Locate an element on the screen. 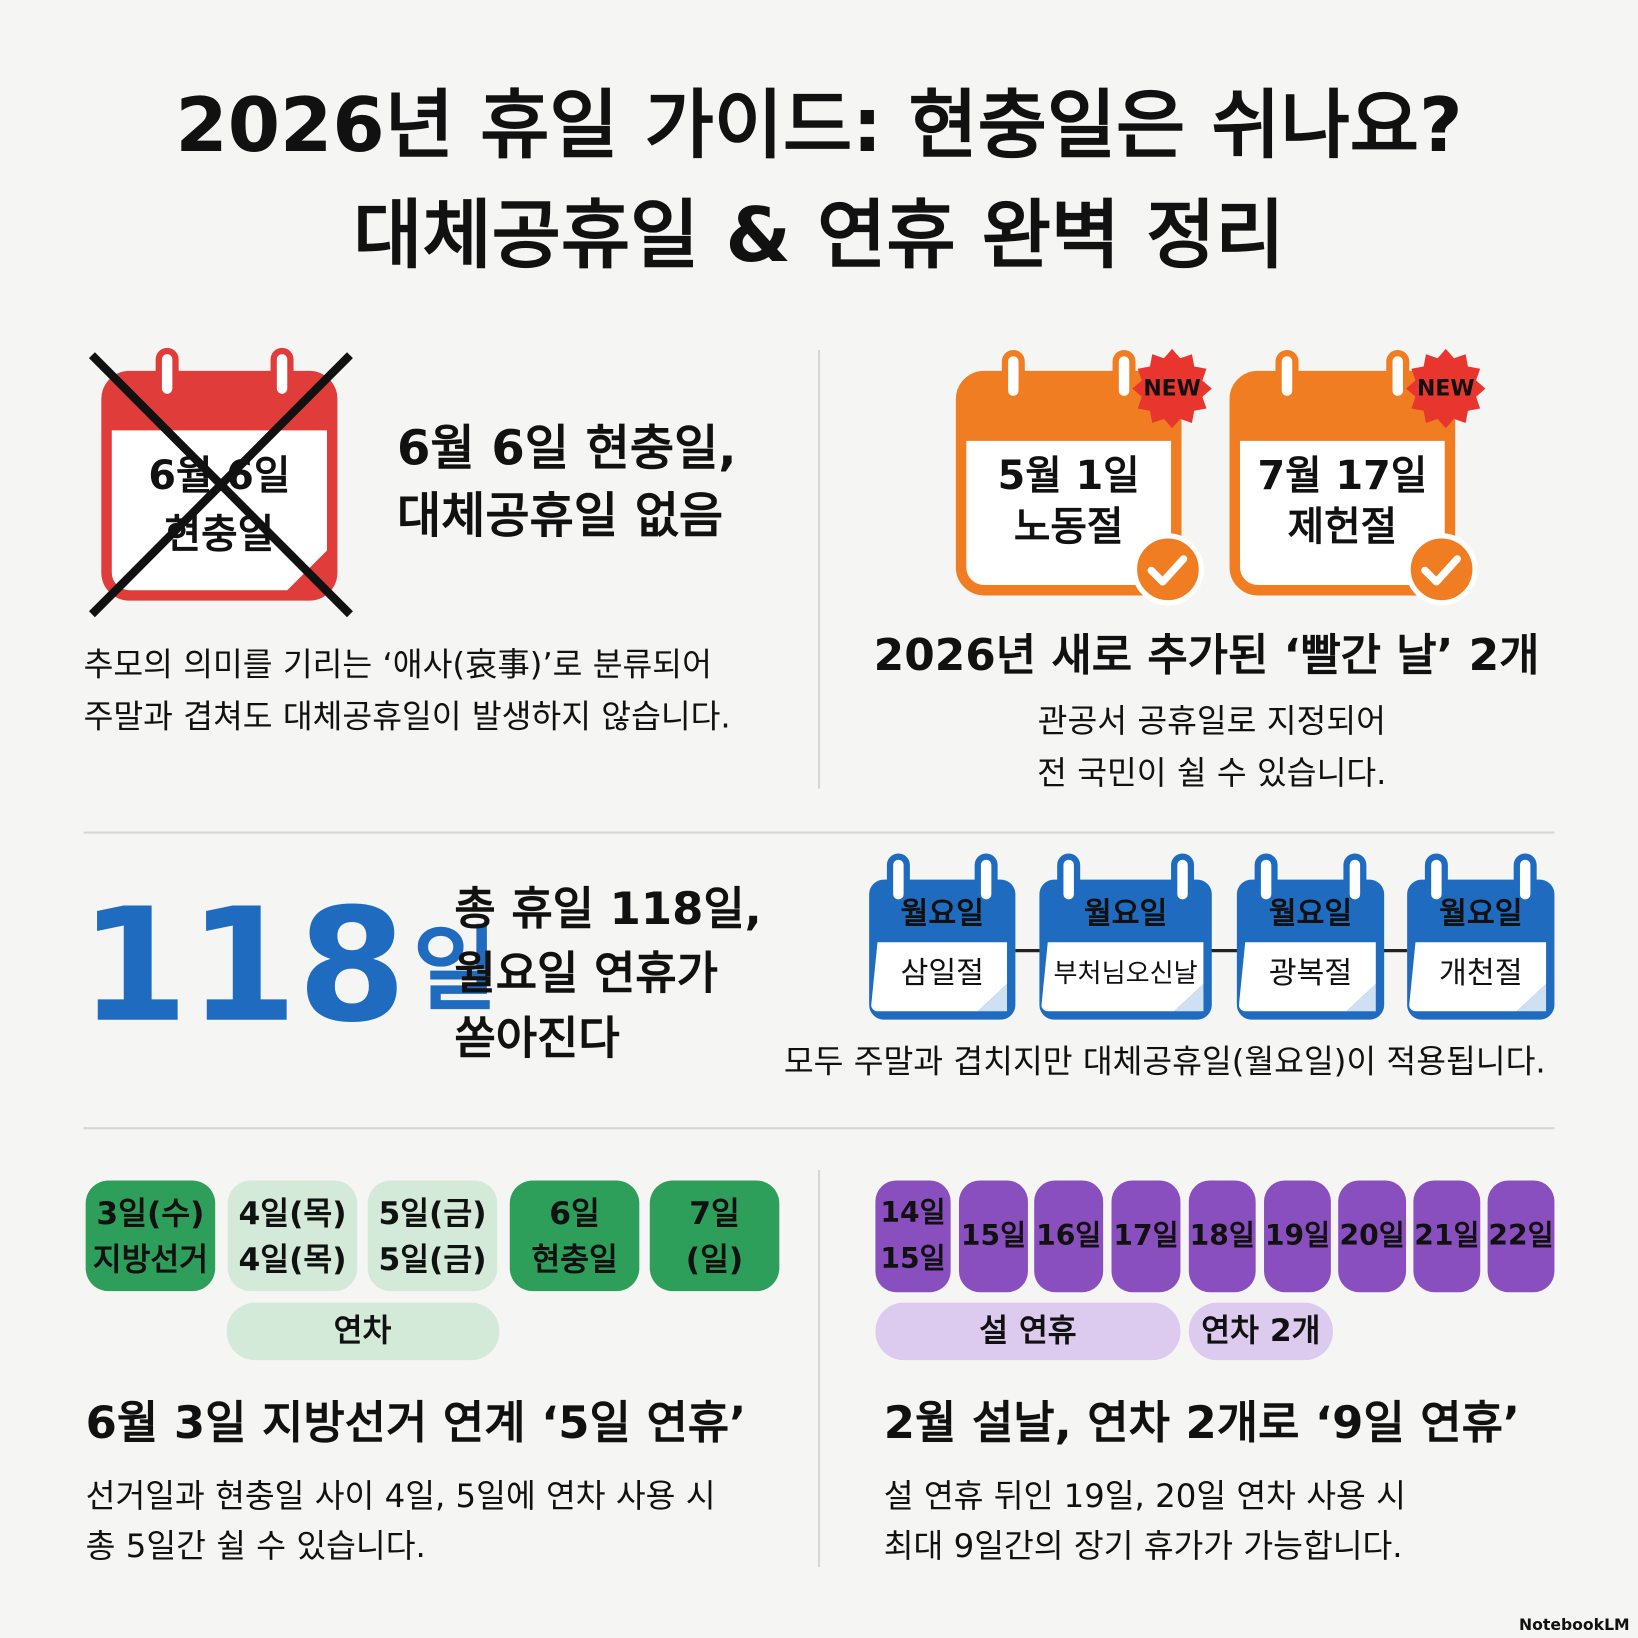 This screenshot has height=1638, width=1638. day-label: 20일 is located at coordinates (1372, 1235).